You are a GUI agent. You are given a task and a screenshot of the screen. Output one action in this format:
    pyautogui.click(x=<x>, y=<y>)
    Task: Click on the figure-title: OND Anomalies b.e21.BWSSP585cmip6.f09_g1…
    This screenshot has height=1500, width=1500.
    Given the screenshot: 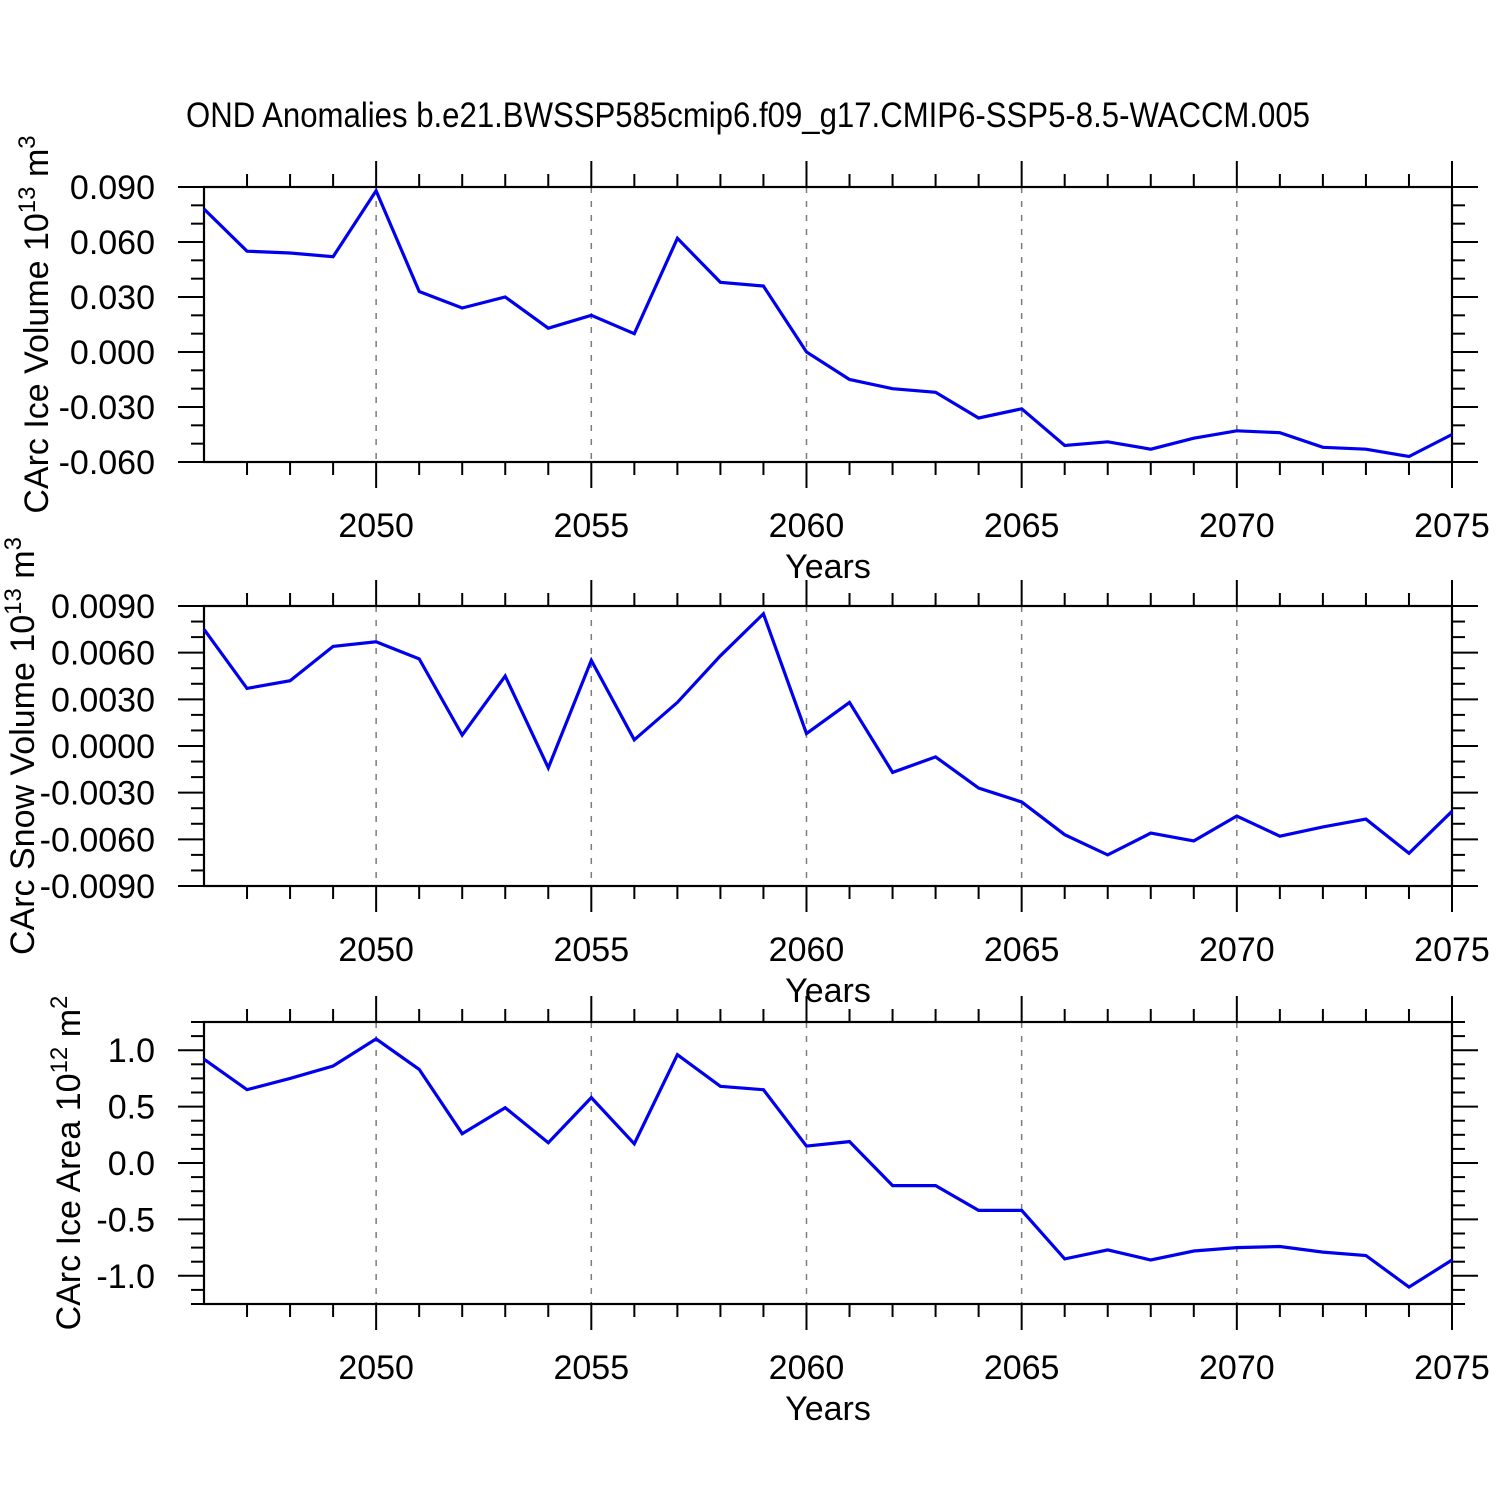 What is the action you would take?
    pyautogui.click(x=748, y=115)
    